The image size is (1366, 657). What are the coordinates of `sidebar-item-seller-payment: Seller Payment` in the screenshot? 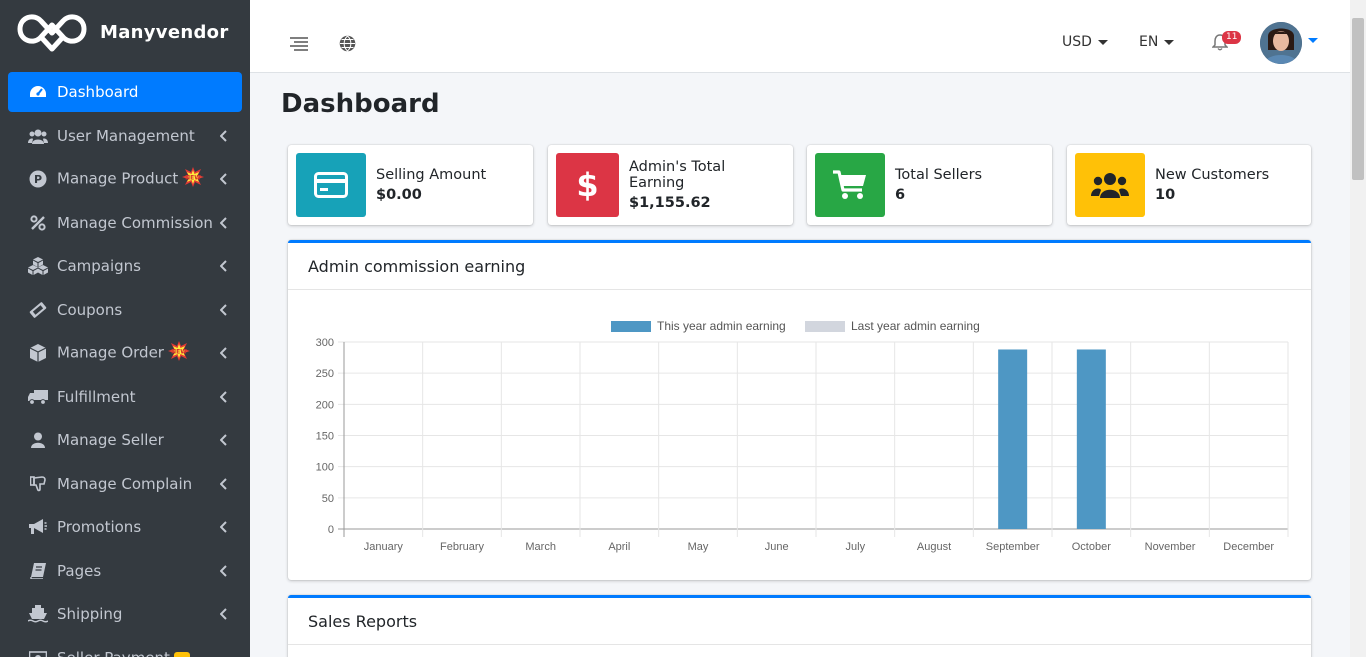 It's located at (125, 647).